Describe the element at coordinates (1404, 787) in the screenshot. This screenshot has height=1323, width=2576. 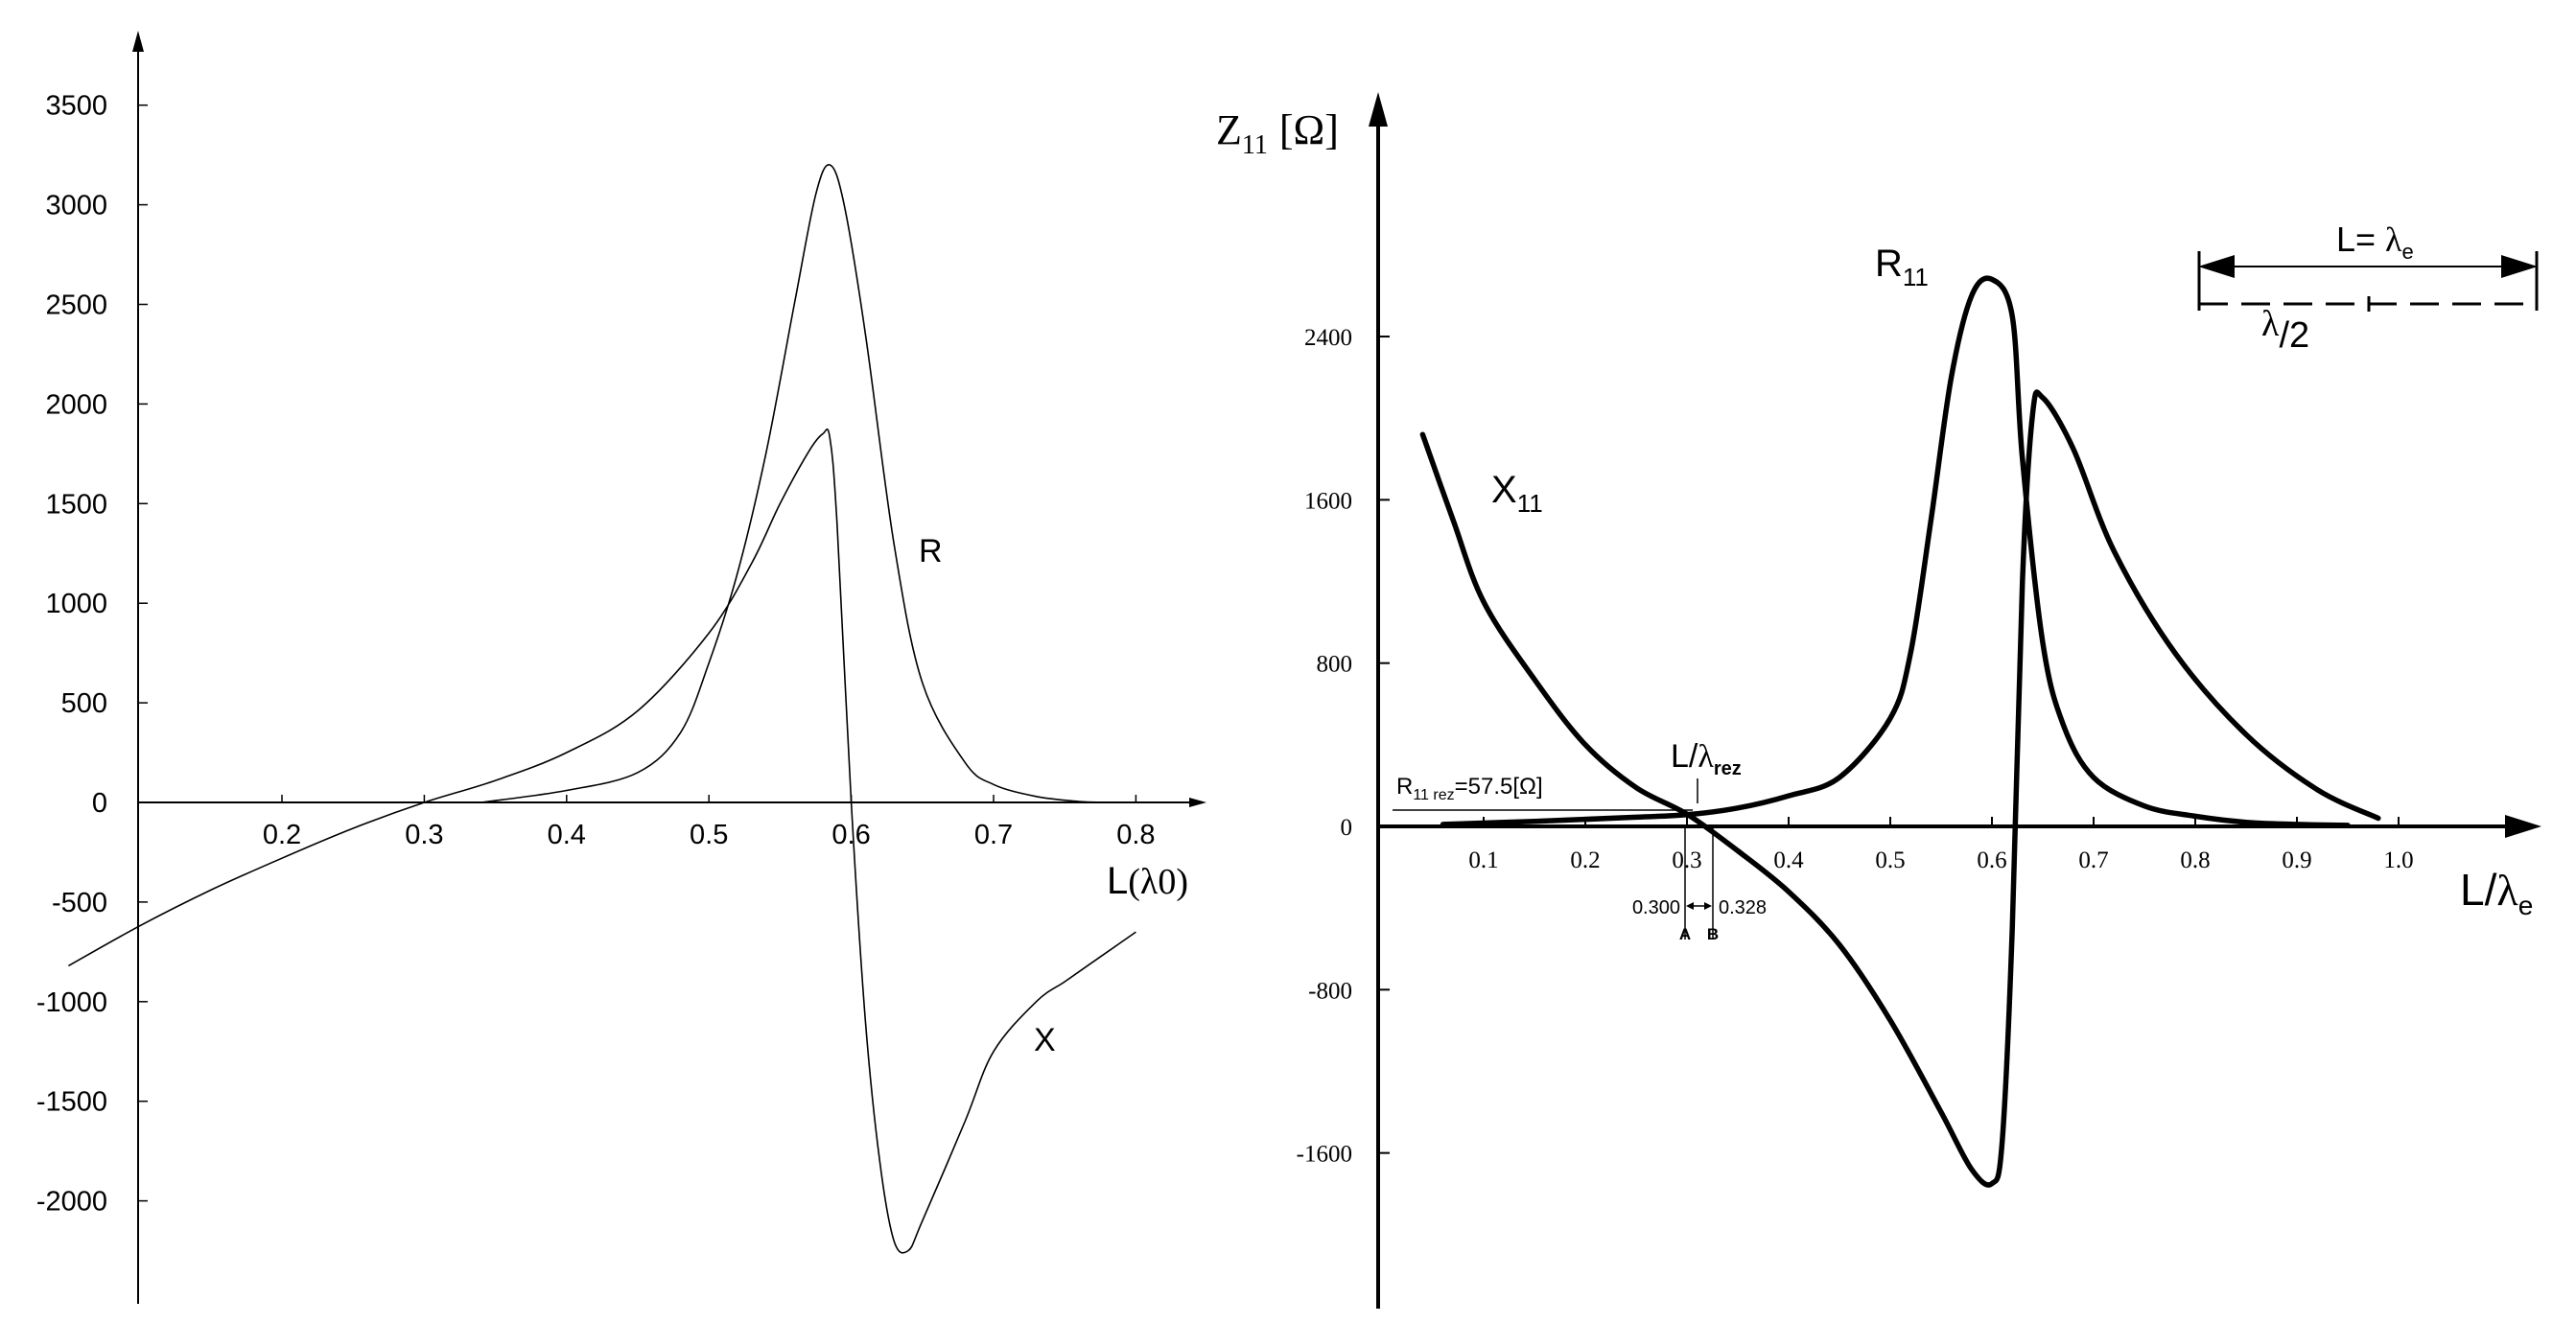
I see `r-rez-main: R` at that location.